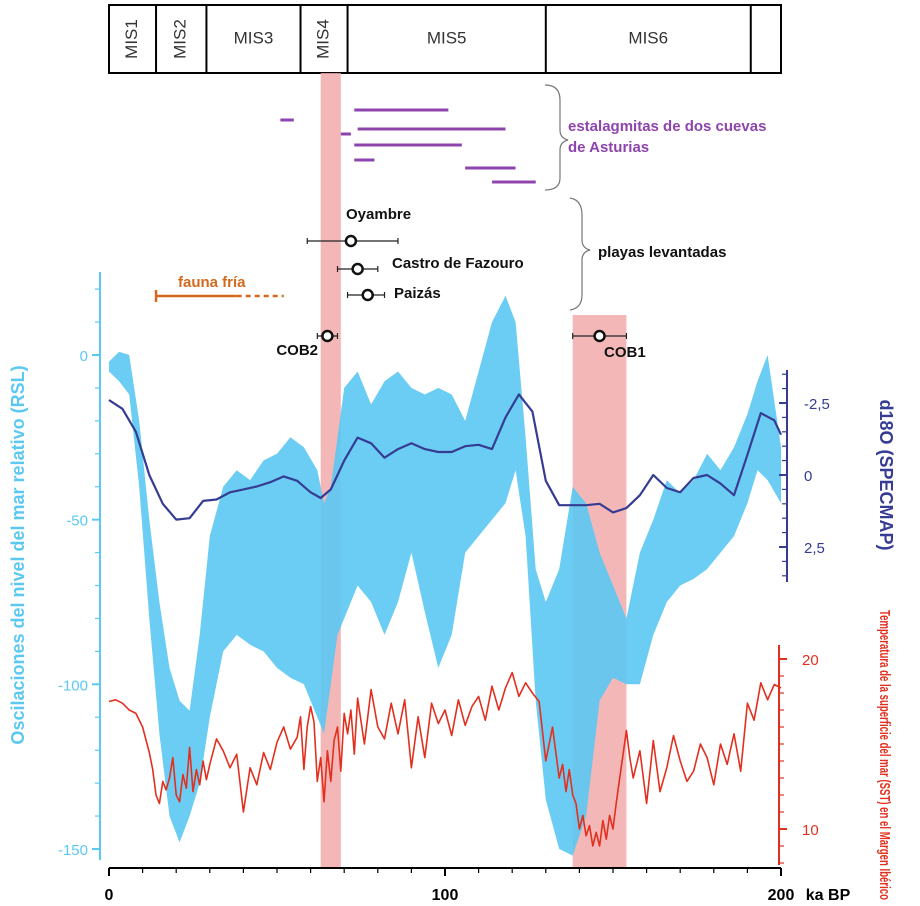  What do you see at coordinates (886, 474) in the screenshot?
I see `d18o-axis-title: d18O (SPECMAP)` at bounding box center [886, 474].